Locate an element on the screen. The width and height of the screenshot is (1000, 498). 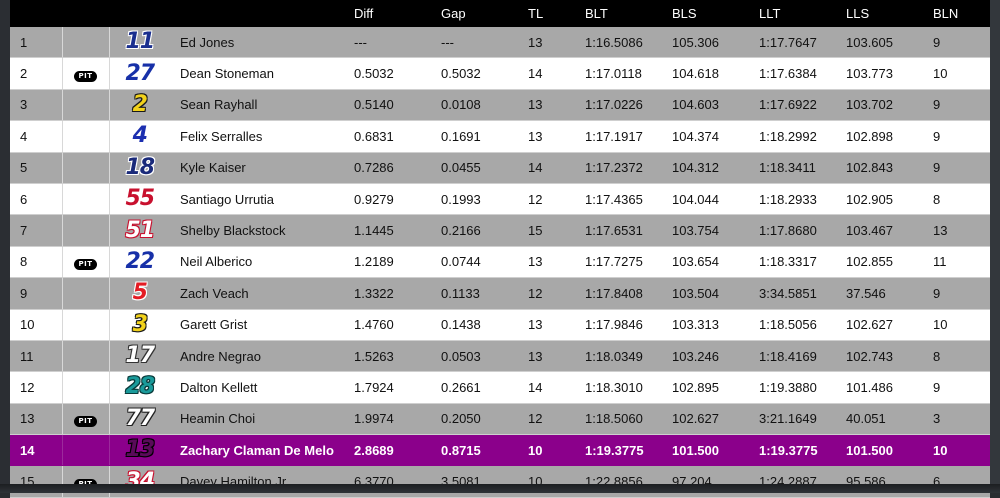
cell-lls: 40.051 is located at coordinates (879, 419).